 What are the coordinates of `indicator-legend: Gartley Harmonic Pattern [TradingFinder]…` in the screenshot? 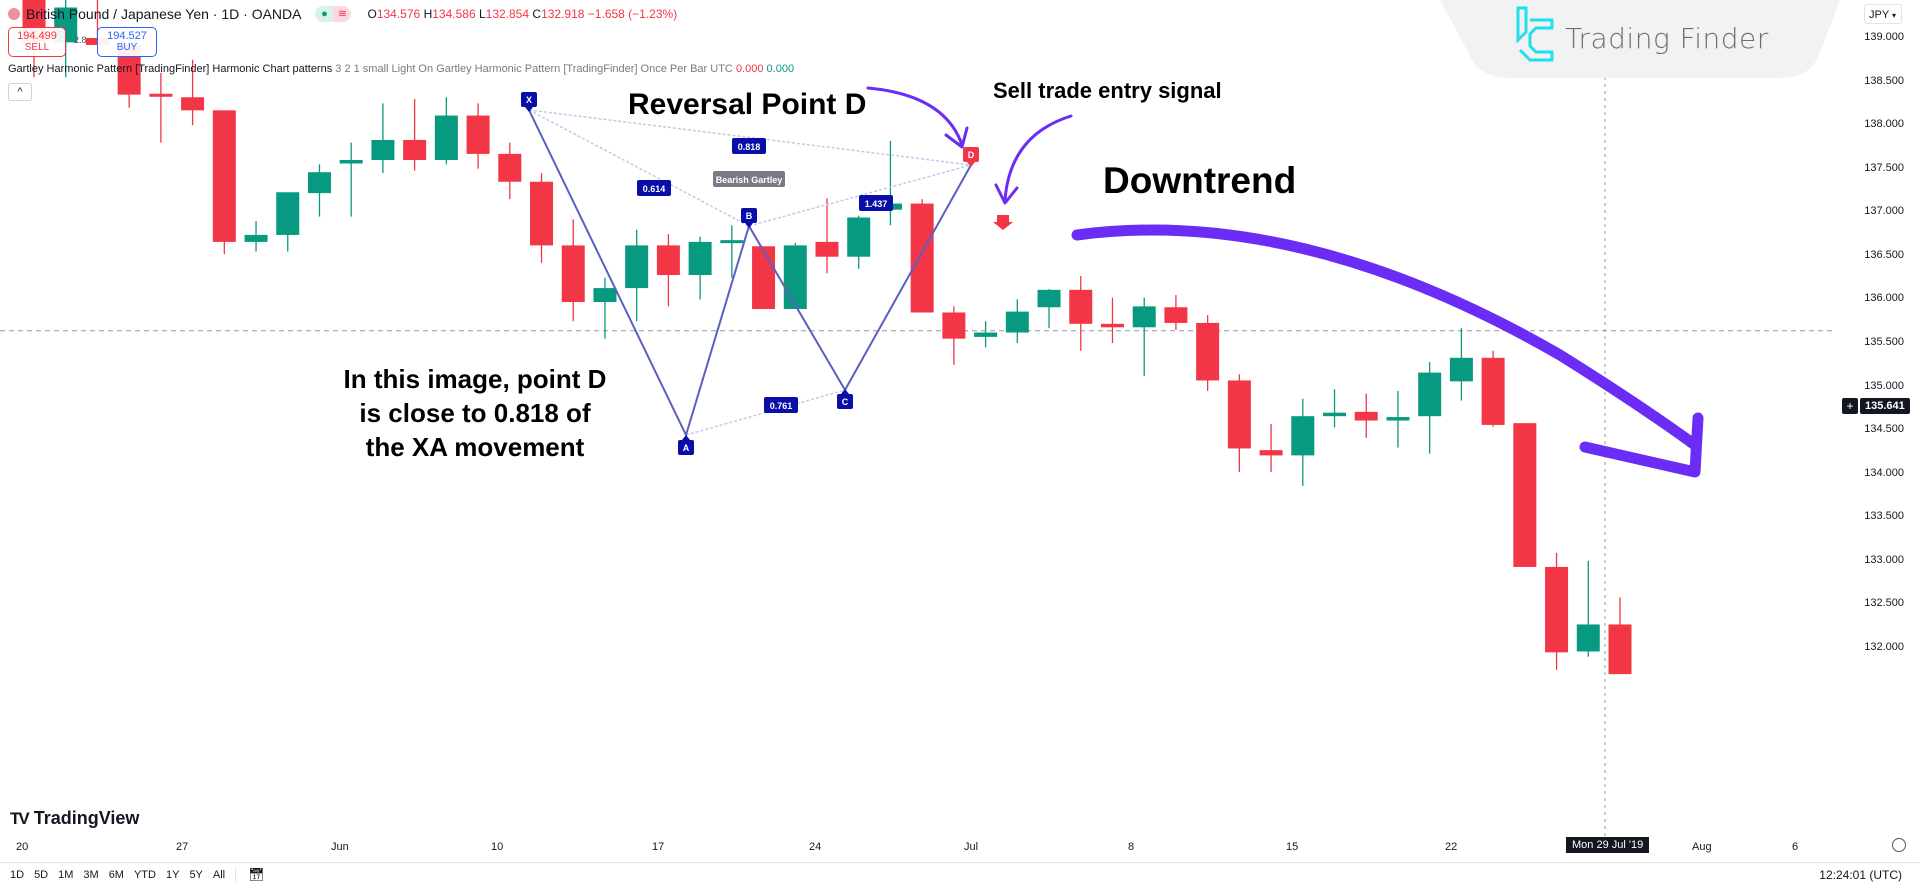 It's located at (401, 69).